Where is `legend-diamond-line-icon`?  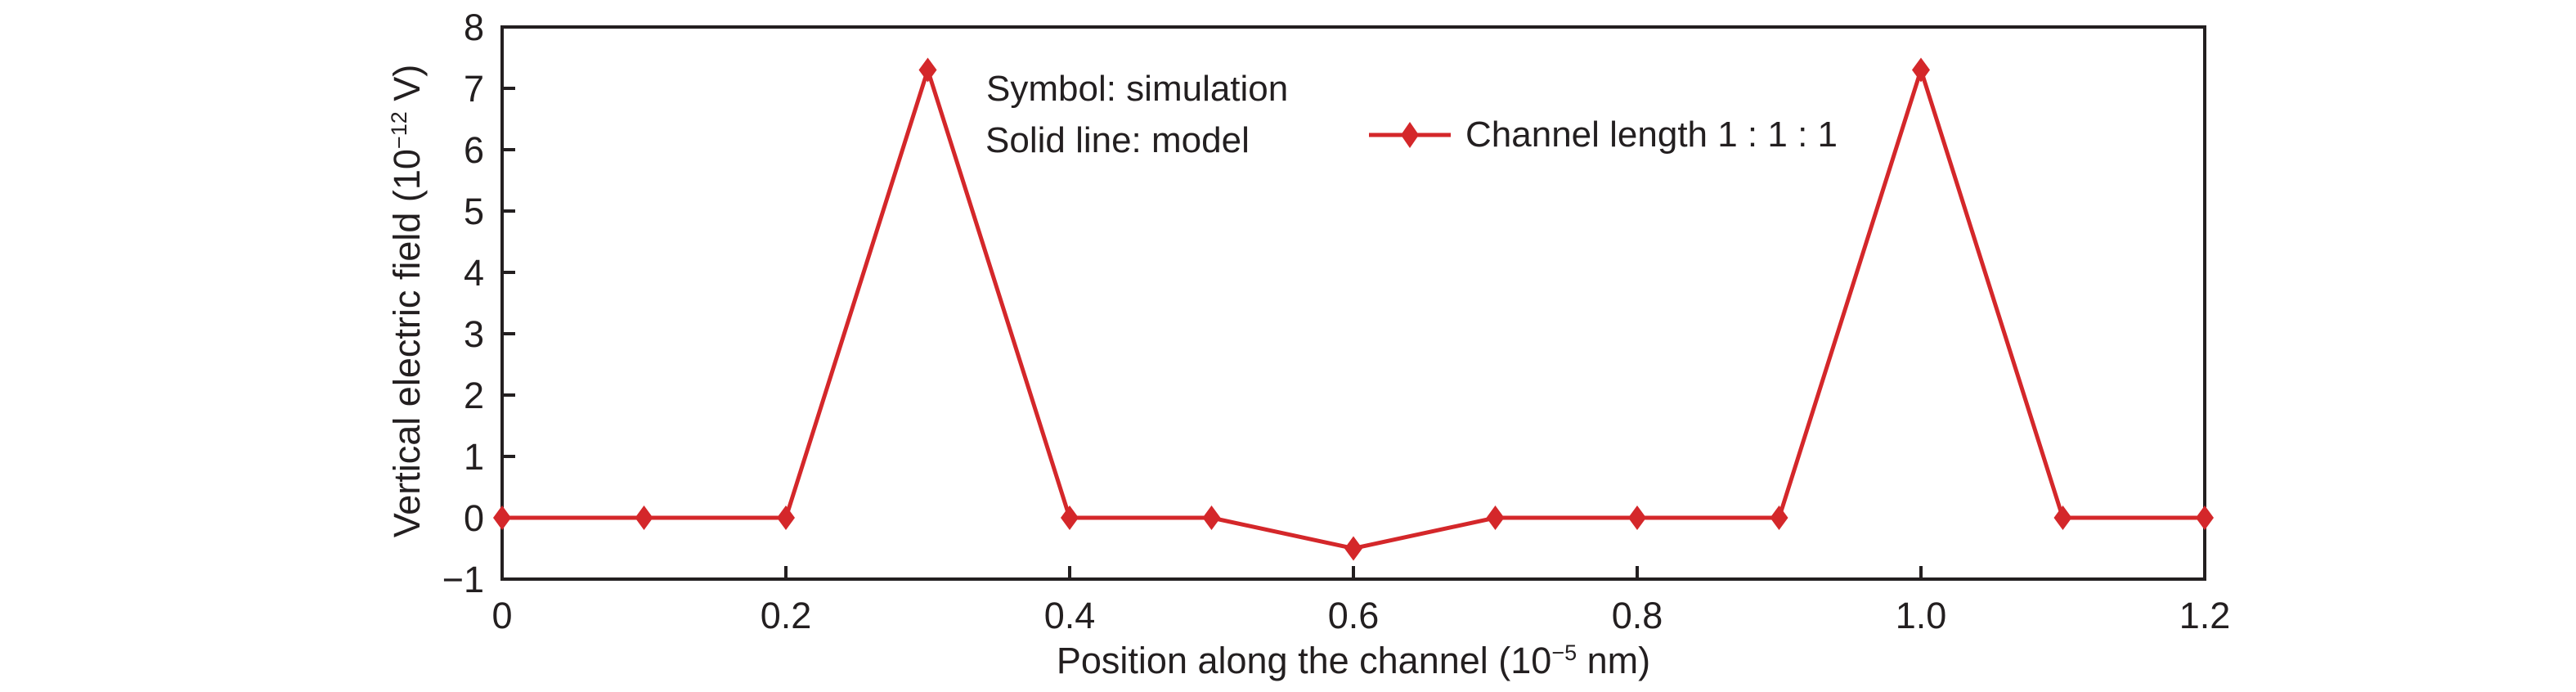 legend-diamond-line-icon is located at coordinates (1410, 135).